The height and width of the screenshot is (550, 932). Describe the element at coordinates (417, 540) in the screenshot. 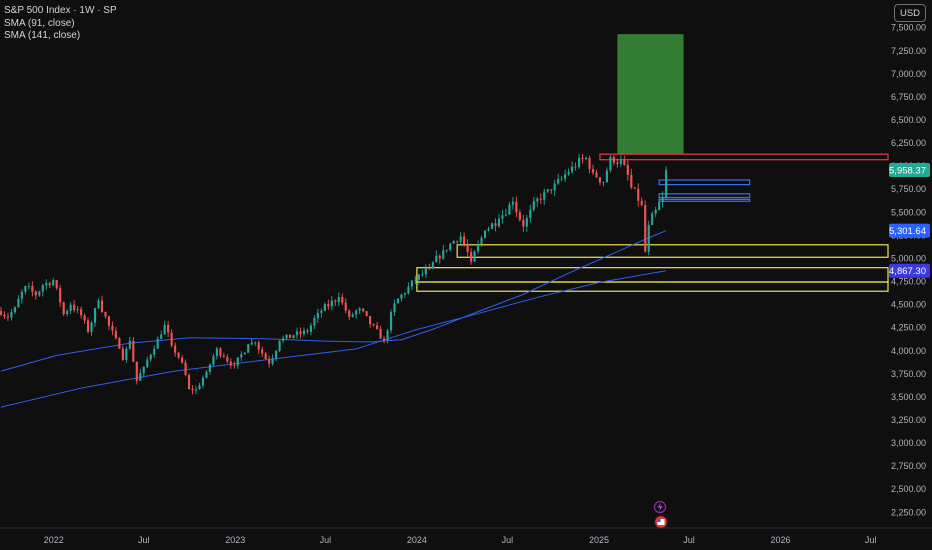

I see `x-tick-label: 2024` at that location.